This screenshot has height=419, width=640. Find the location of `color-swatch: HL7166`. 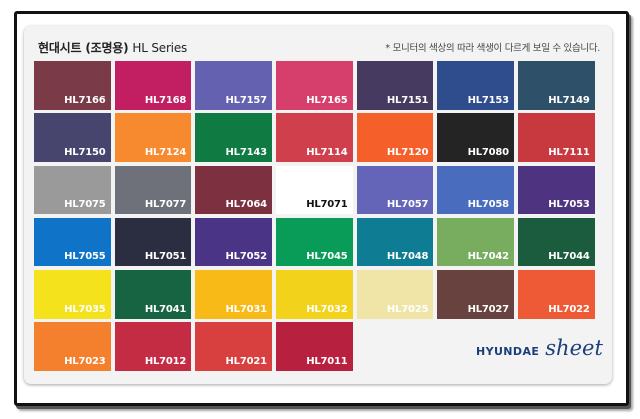

color-swatch: HL7166 is located at coordinates (72, 85).